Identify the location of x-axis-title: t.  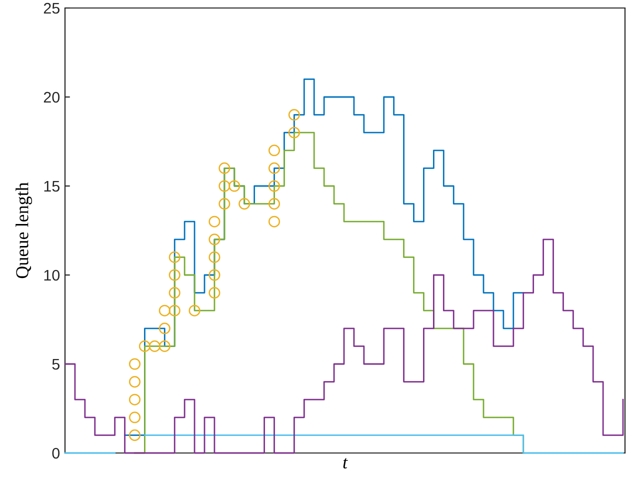
(345, 463).